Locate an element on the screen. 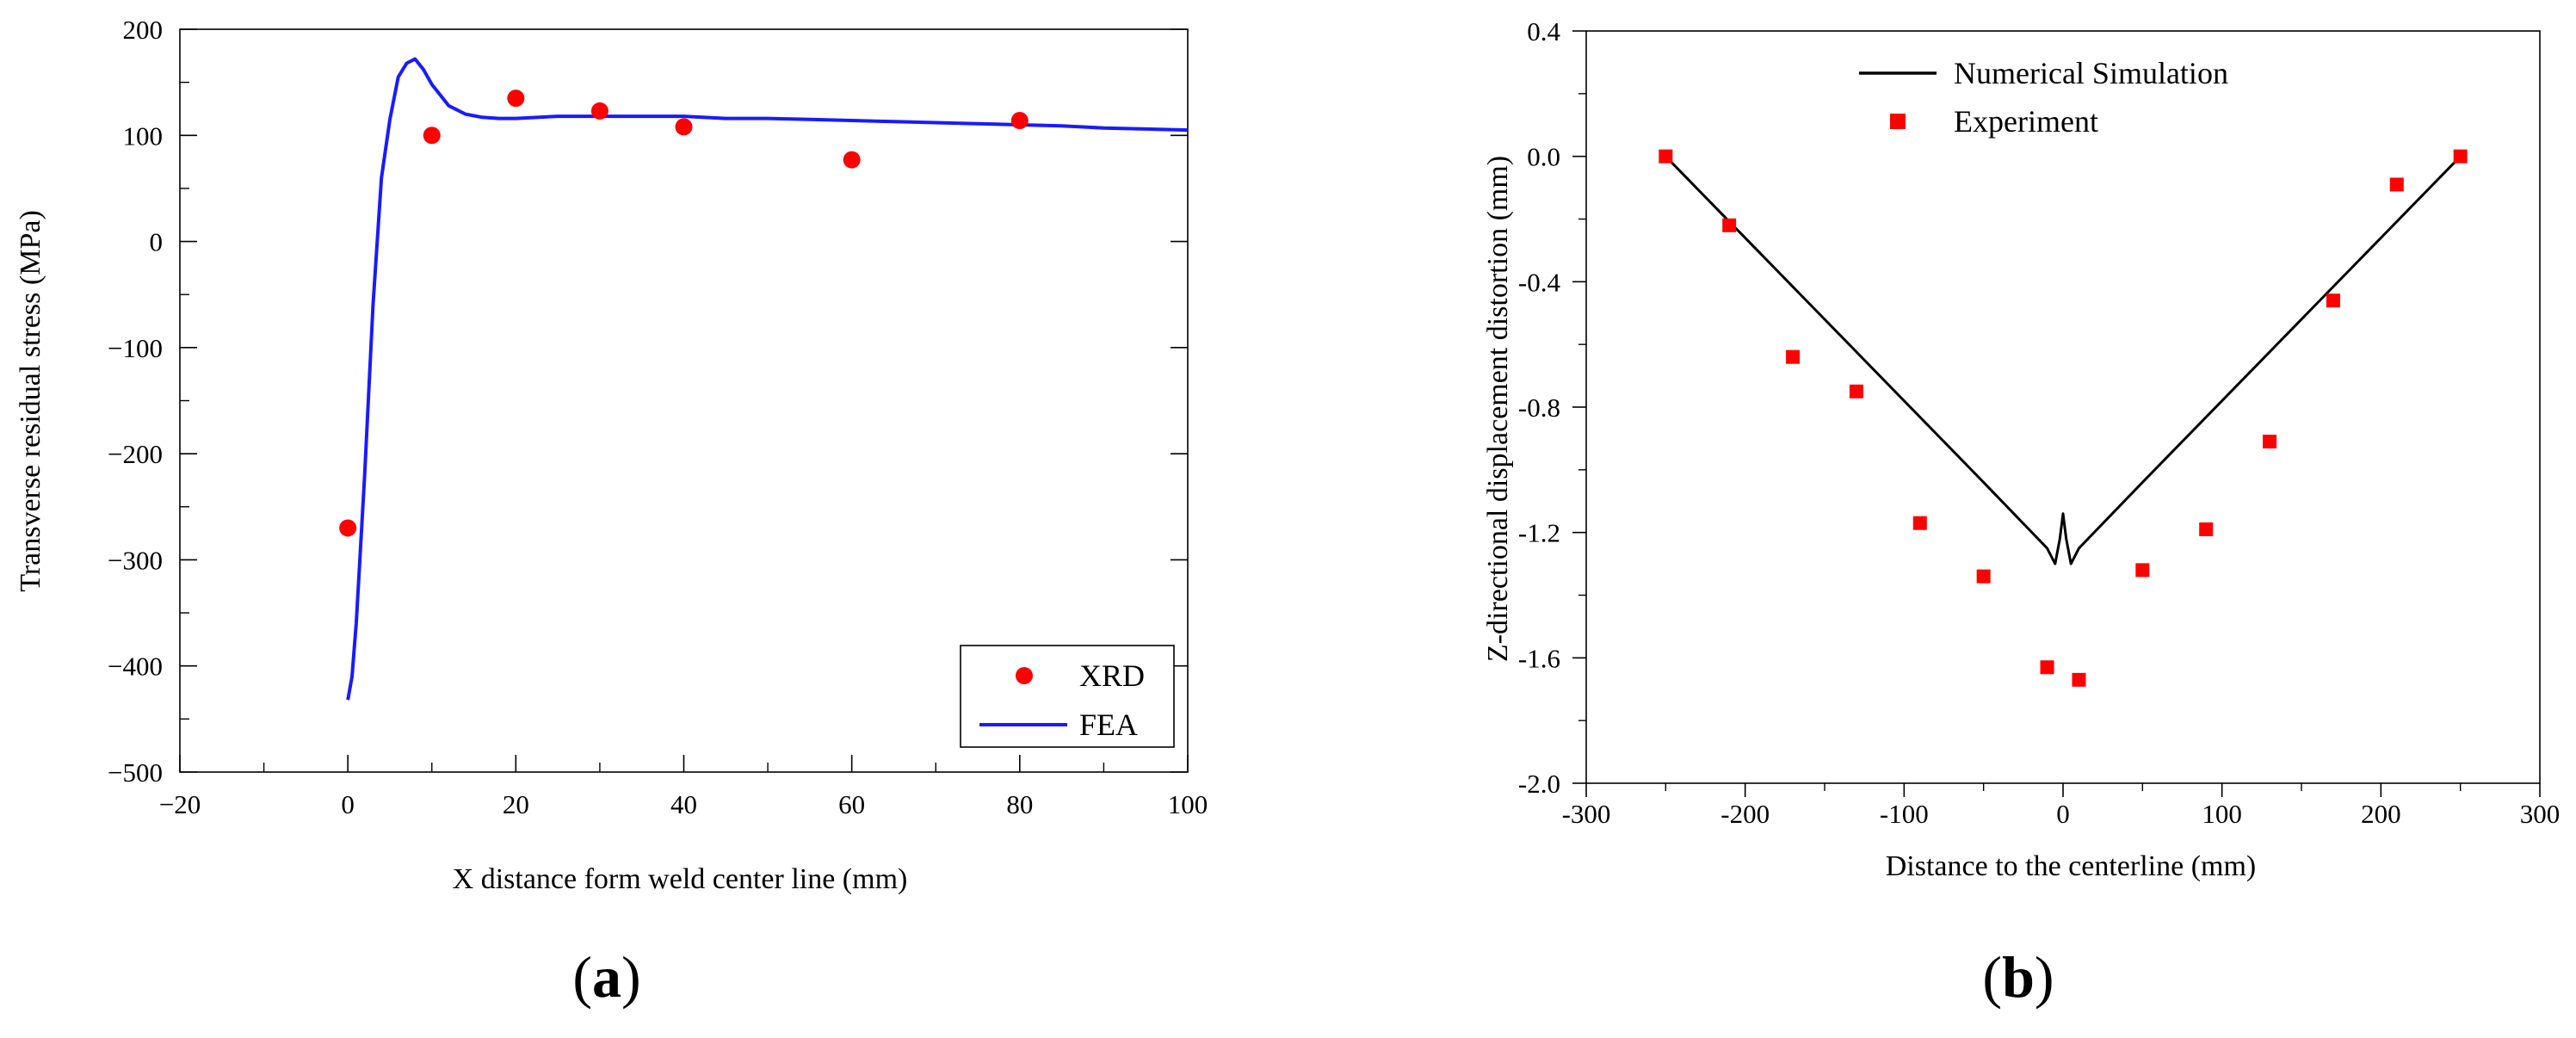 The width and height of the screenshot is (2576, 1038). y-tick-label: -1.2 is located at coordinates (1539, 533).